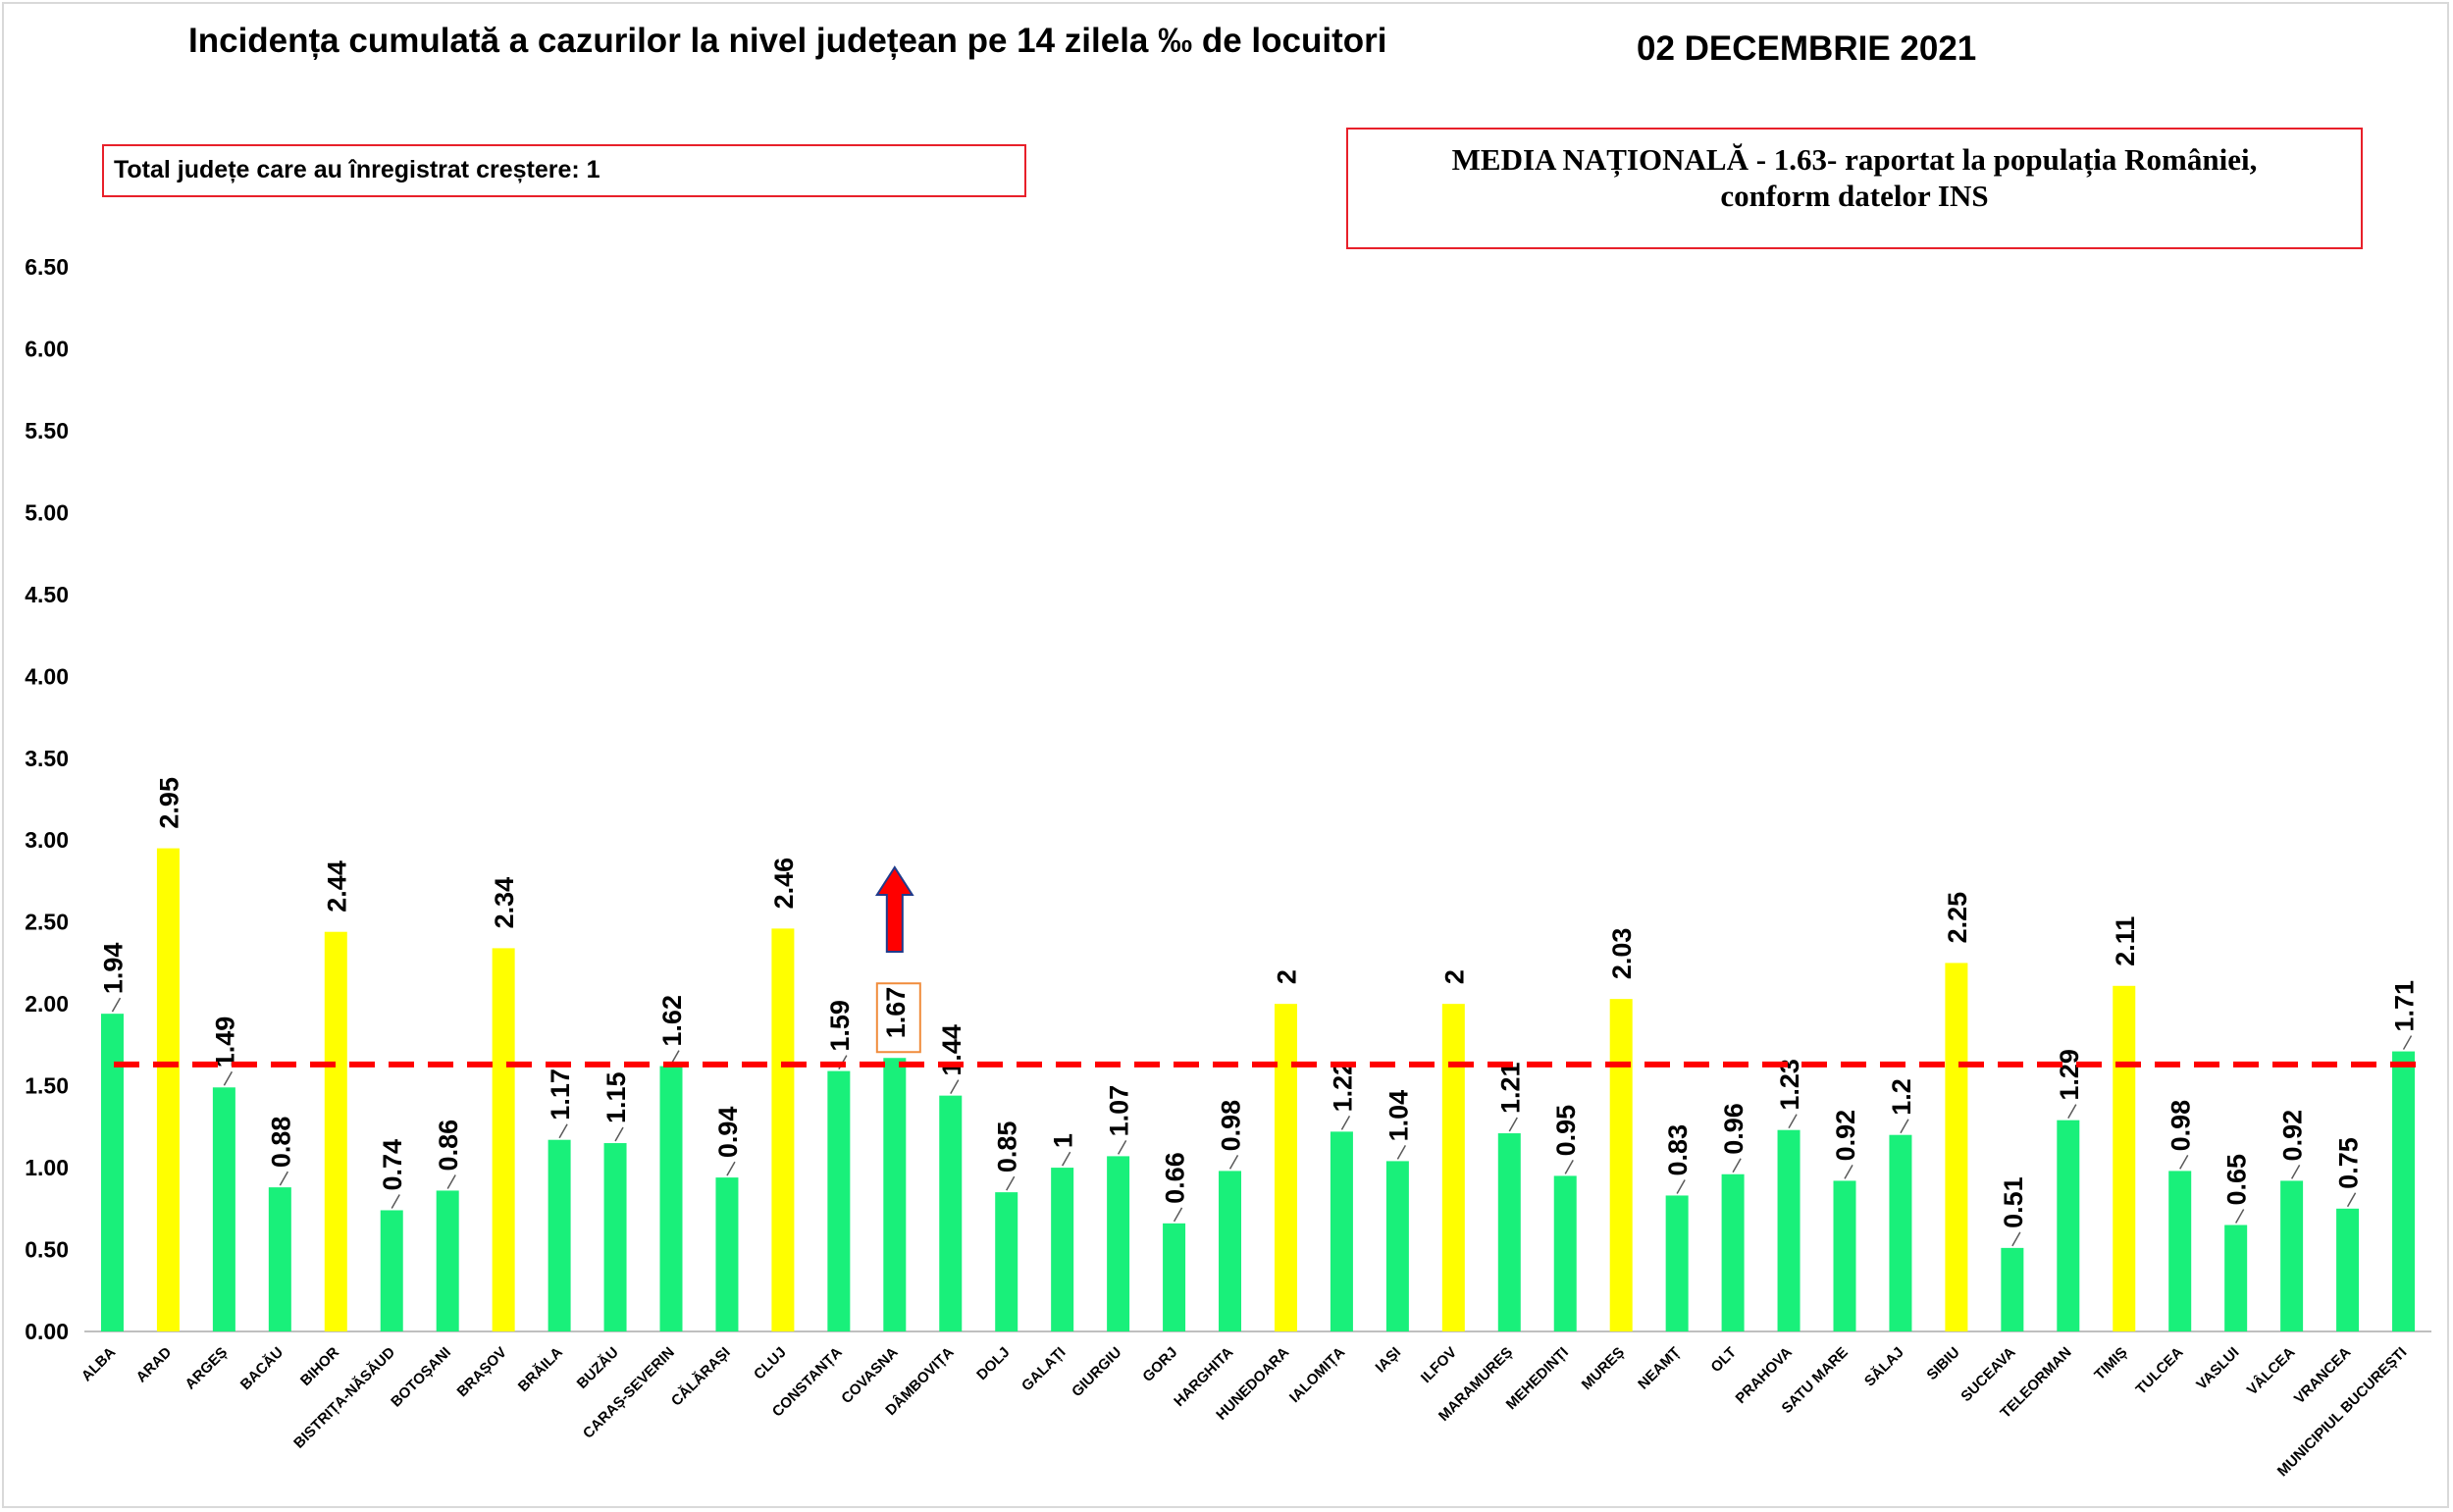  I want to click on y-tick-label: 2.00, so click(47, 1004).